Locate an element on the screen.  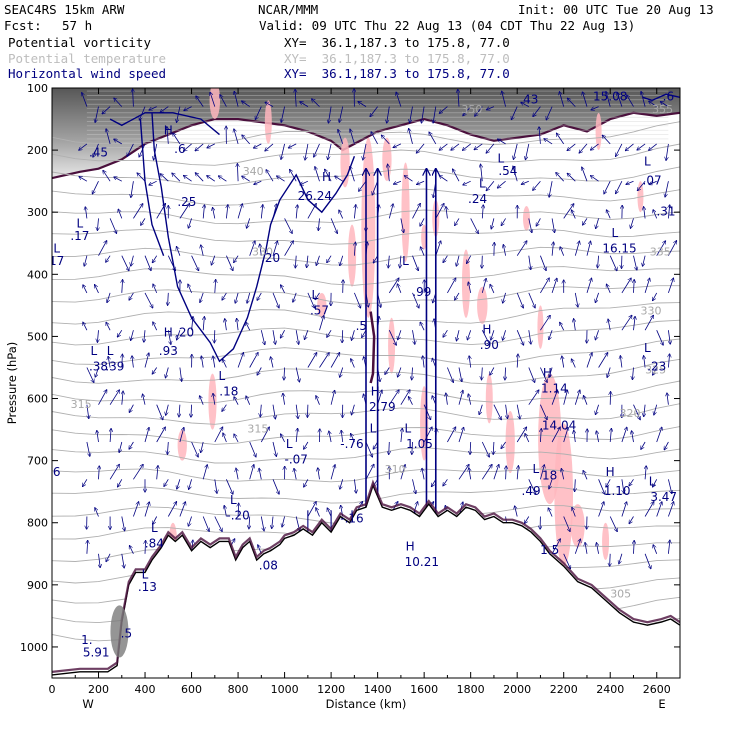
pv-annotation: .45 is located at coordinates (98, 152).